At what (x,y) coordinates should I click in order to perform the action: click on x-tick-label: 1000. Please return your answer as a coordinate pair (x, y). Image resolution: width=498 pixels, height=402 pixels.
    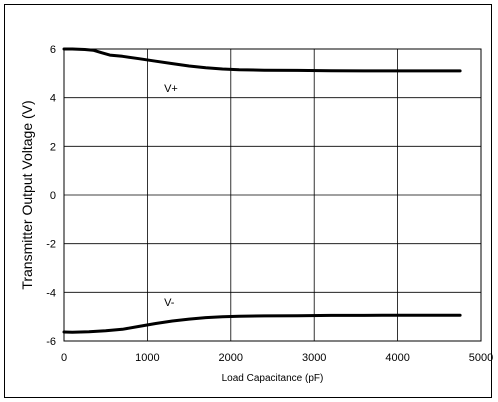
    Looking at the image, I should click on (147, 358).